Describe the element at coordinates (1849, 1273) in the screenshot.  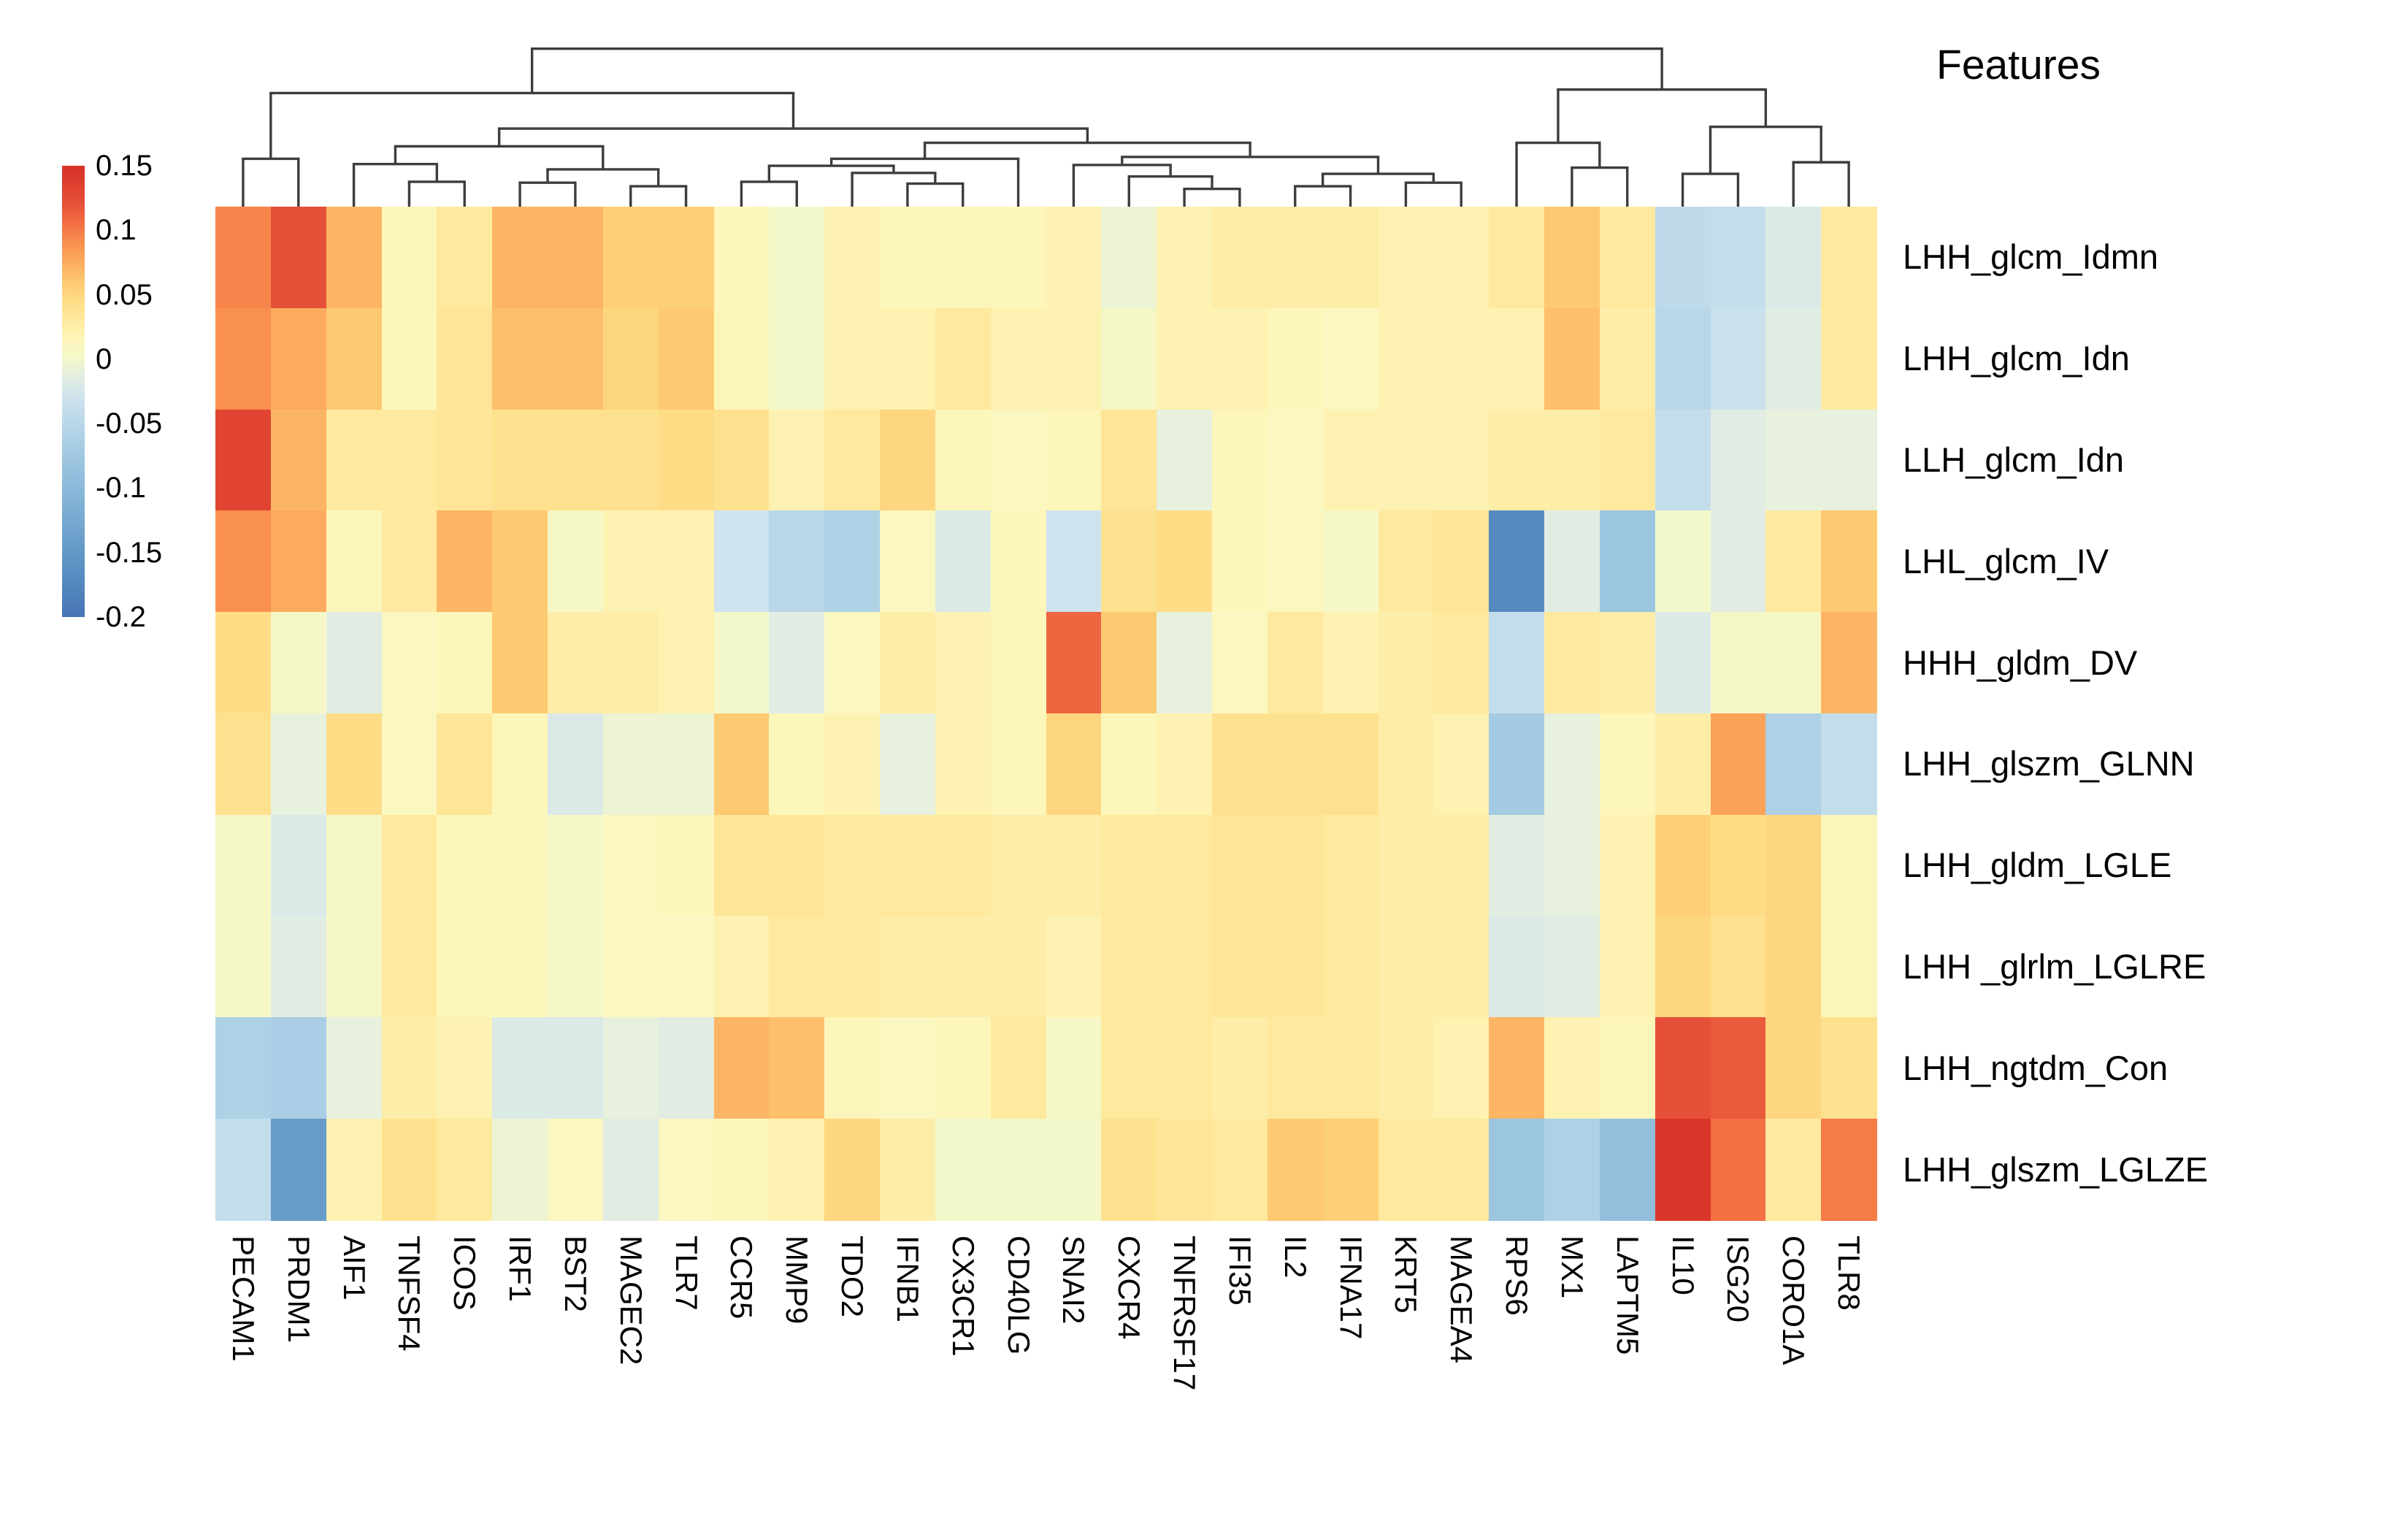
I see `column-label: TLR8` at that location.